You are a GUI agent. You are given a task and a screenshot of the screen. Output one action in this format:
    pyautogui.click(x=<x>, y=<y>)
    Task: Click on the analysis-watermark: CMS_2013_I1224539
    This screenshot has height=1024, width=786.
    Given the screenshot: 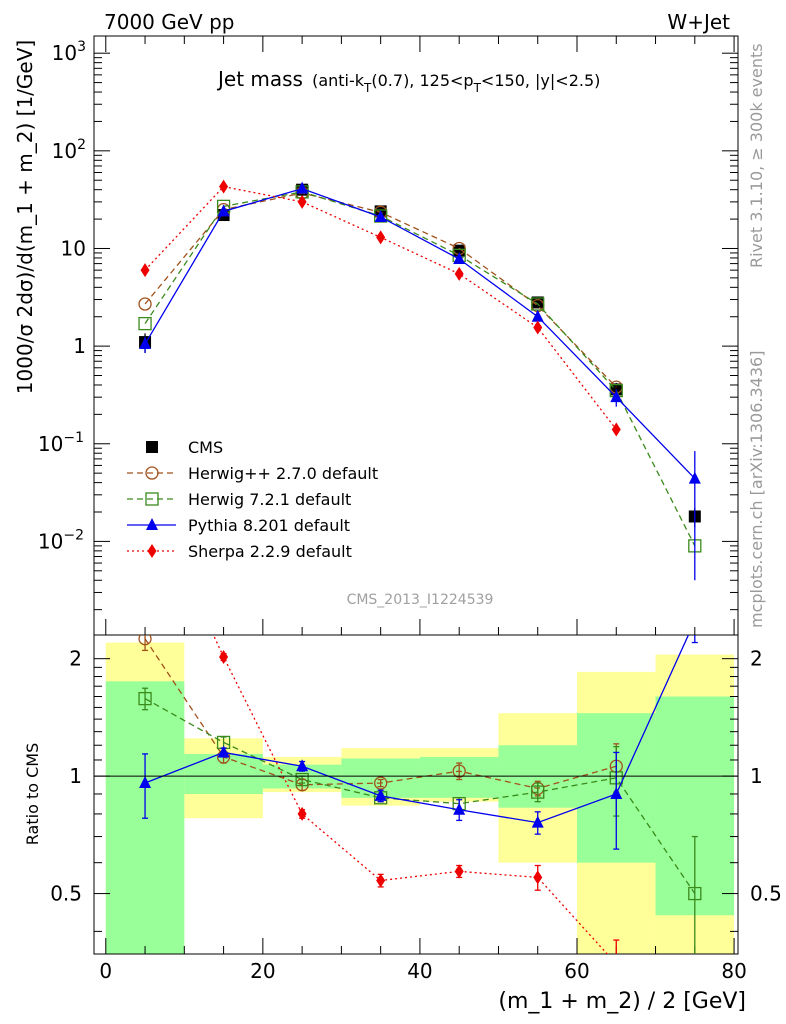 What is the action you would take?
    pyautogui.click(x=420, y=600)
    